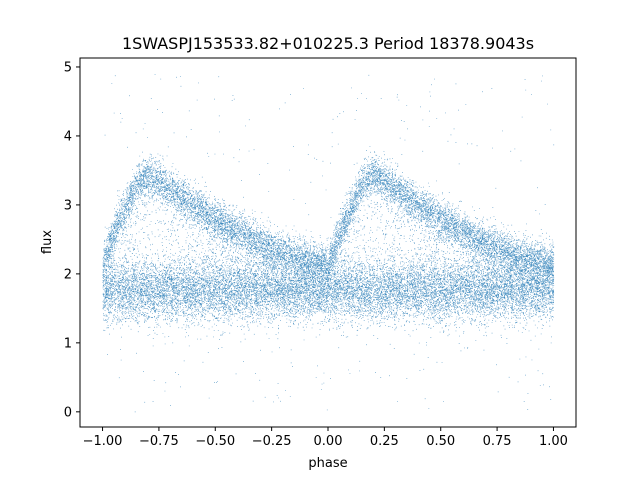 This screenshot has height=480, width=640. I want to click on y-tick-label: 4, so click(68, 136).